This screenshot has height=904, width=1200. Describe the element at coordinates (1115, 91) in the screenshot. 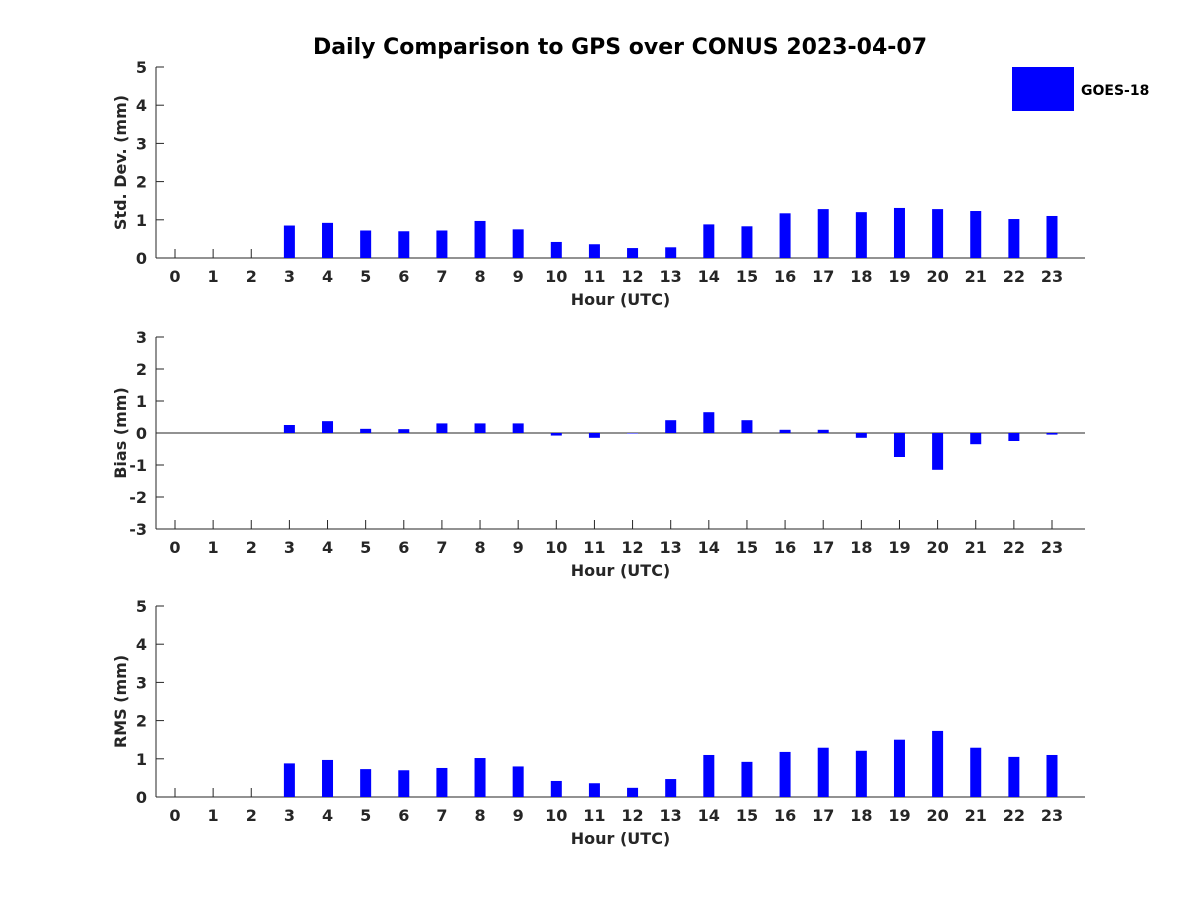

I see `legend-label: GOES-18` at that location.